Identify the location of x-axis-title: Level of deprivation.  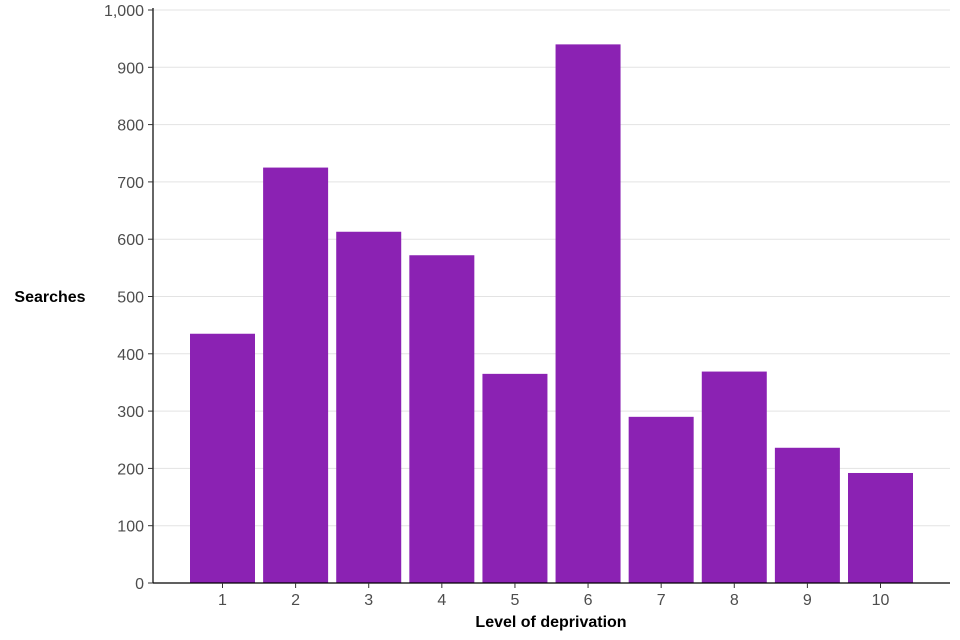
(550, 622).